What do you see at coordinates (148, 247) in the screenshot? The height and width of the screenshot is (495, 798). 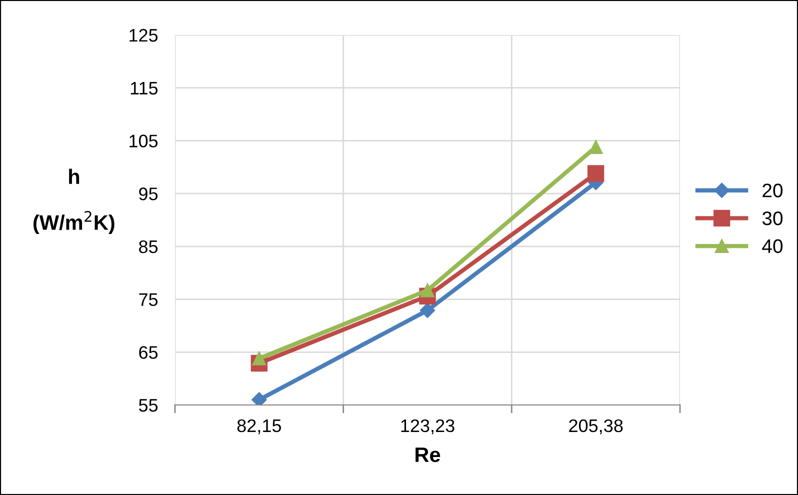 I see `y-tick-label: 85` at bounding box center [148, 247].